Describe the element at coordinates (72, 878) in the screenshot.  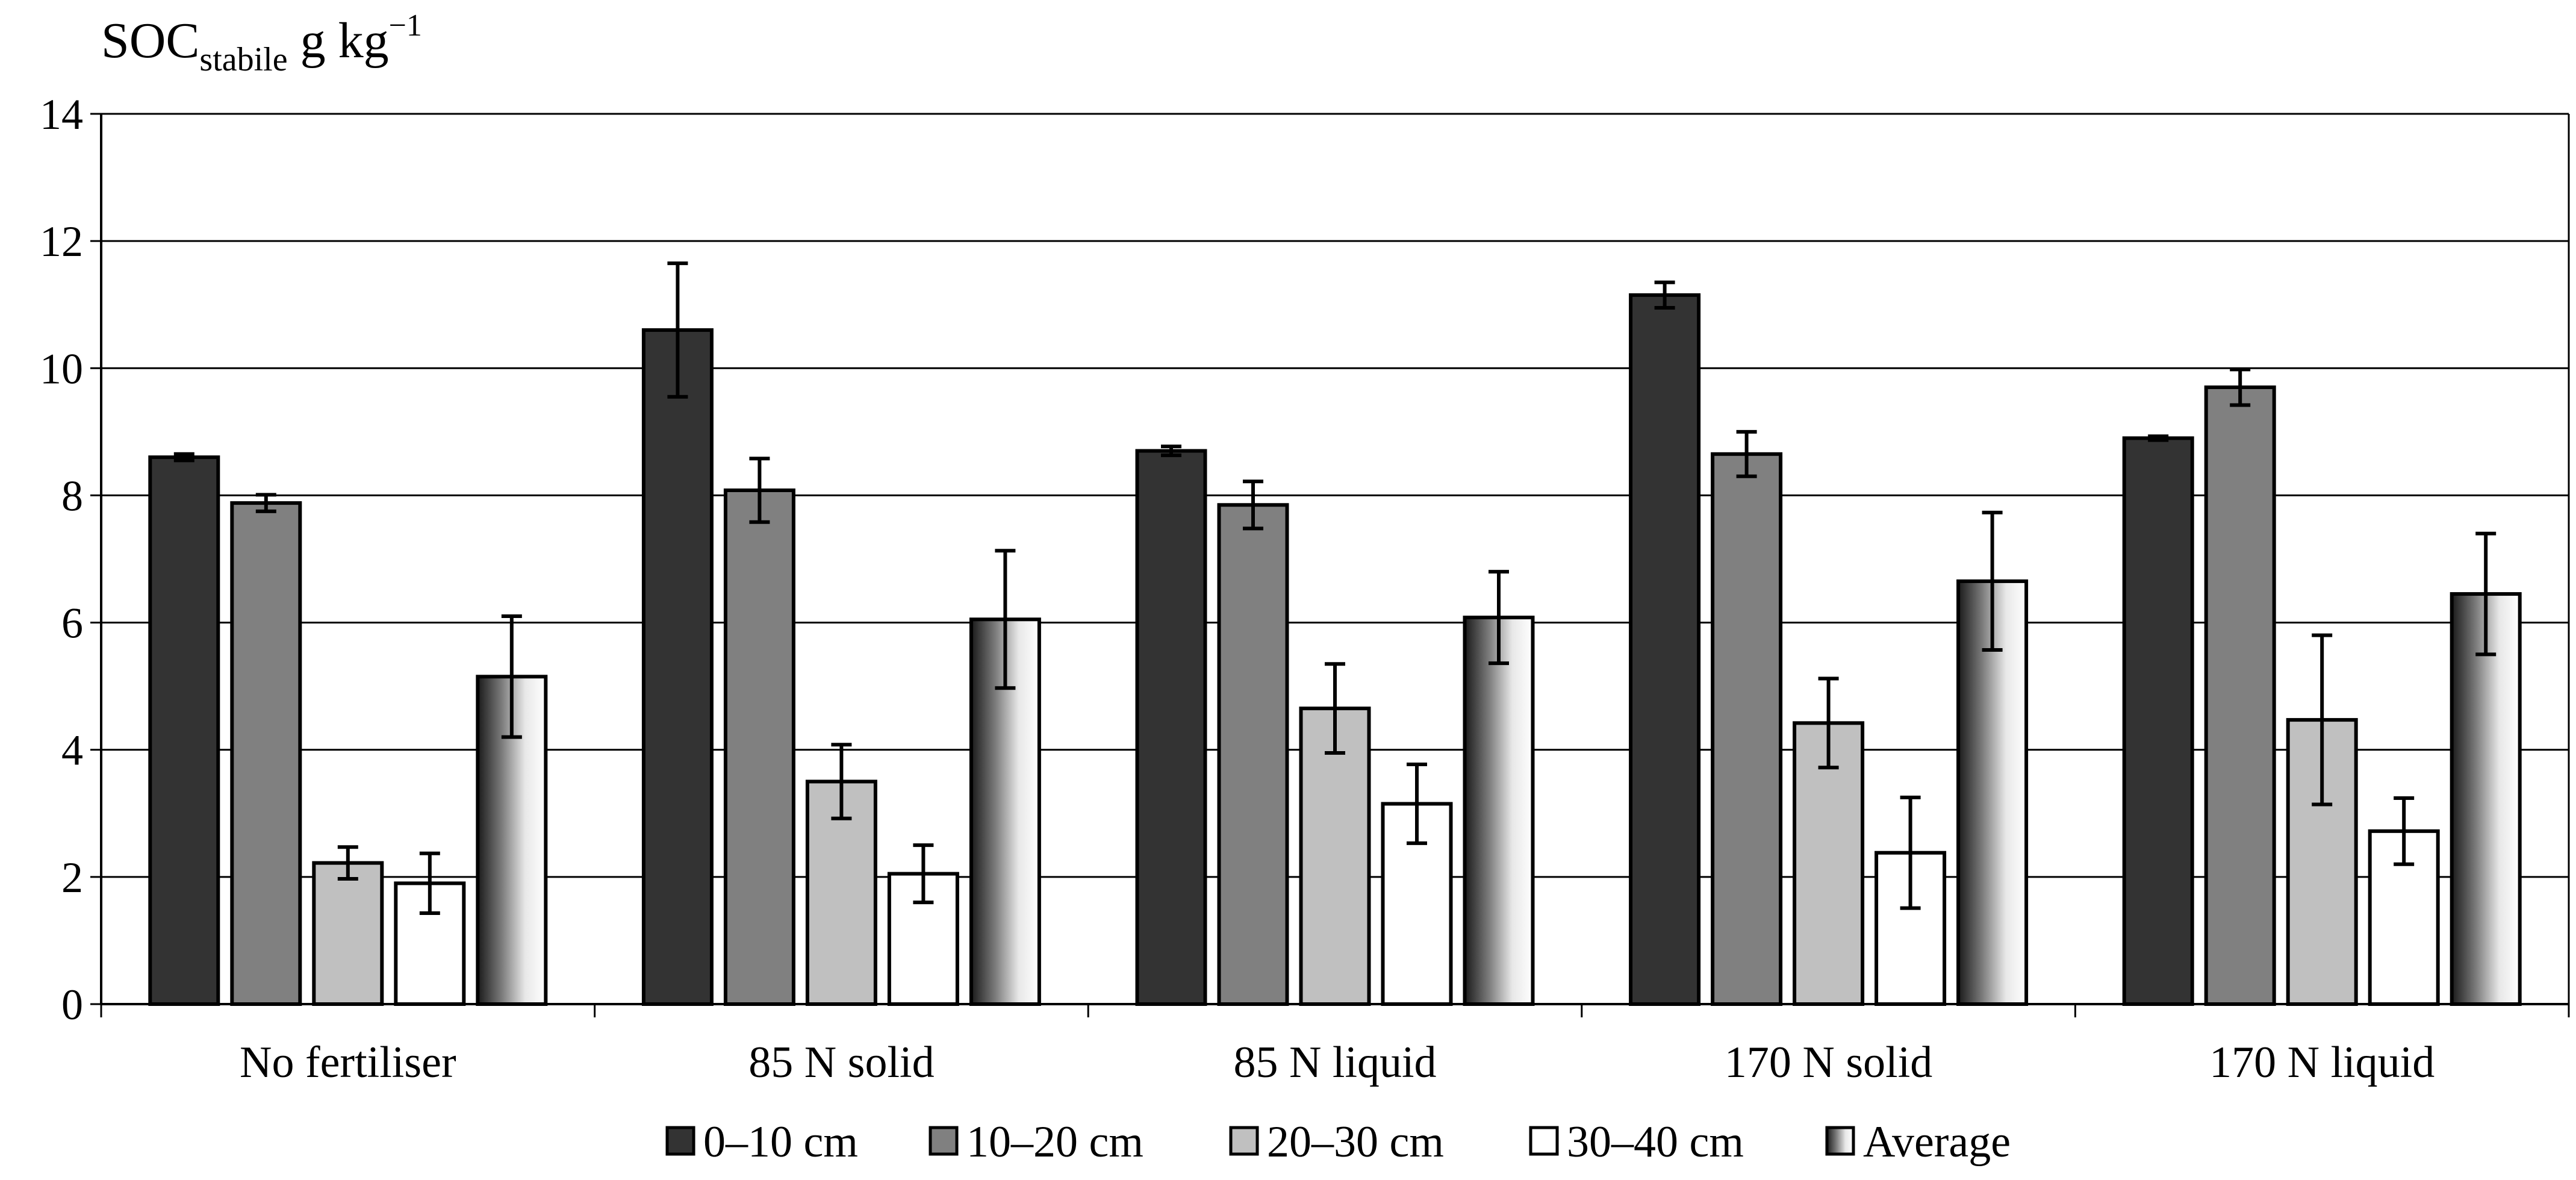
I see `y-tick-label: 2` at that location.